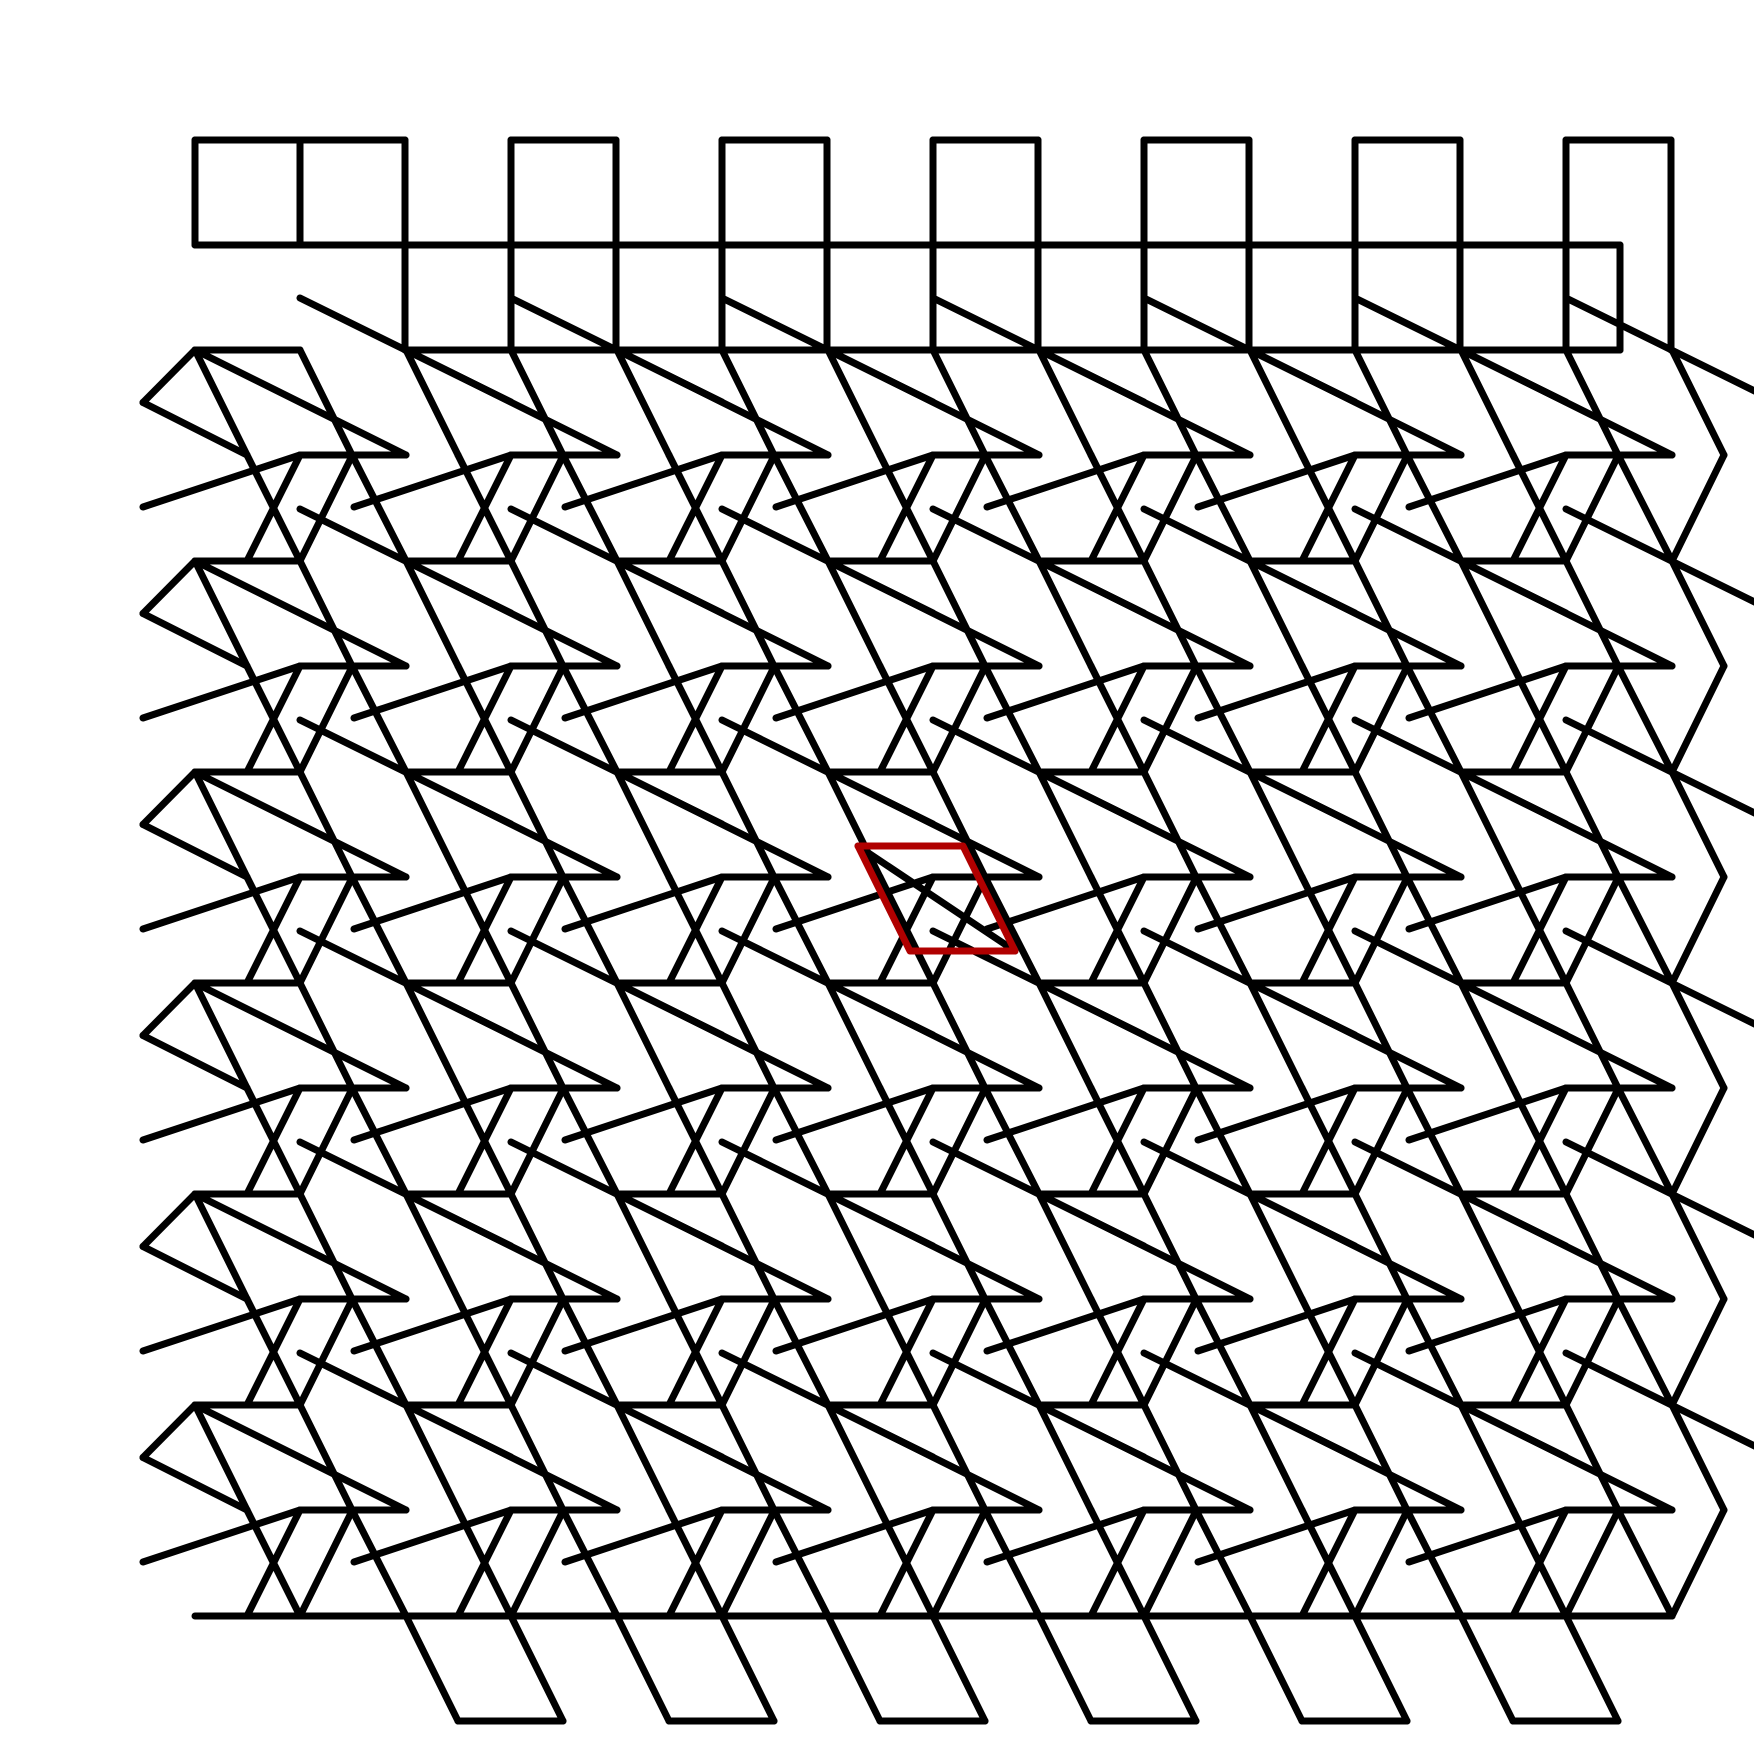 The height and width of the screenshot is (1754, 1754). I want to click on highlighted-tile, so click(936, 898).